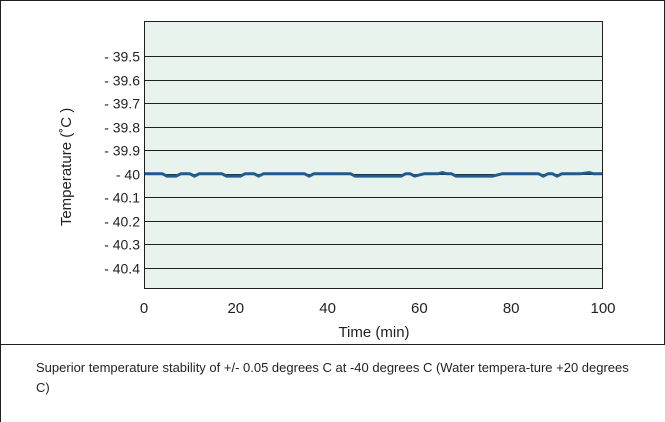  What do you see at coordinates (128, 175) in the screenshot?
I see `y-tick-label: - 40` at bounding box center [128, 175].